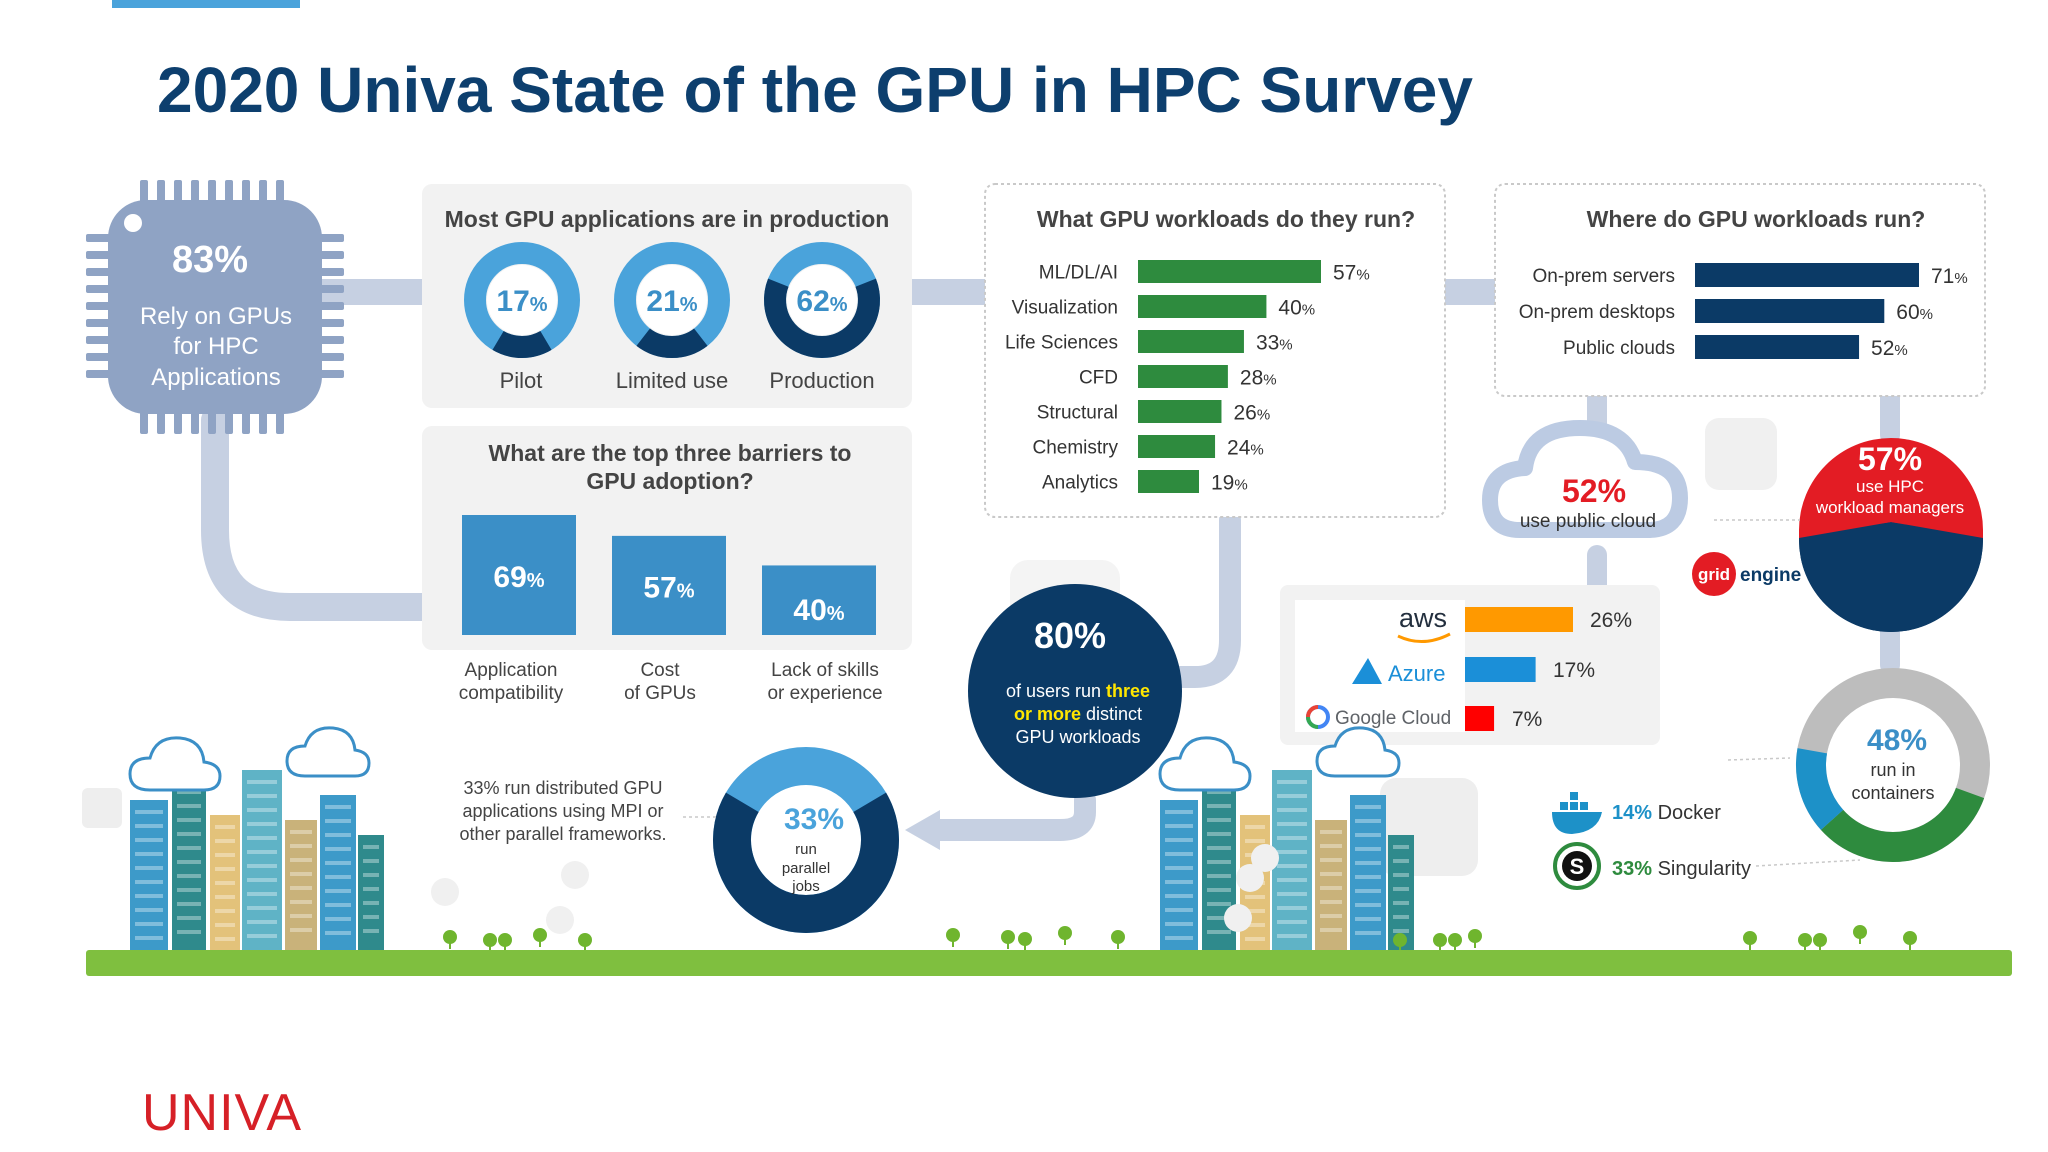 Image resolution: width=2048 pixels, height=1152 pixels. Describe the element at coordinates (1098, 378) in the screenshot. I see `workload-label-3: CFD` at that location.